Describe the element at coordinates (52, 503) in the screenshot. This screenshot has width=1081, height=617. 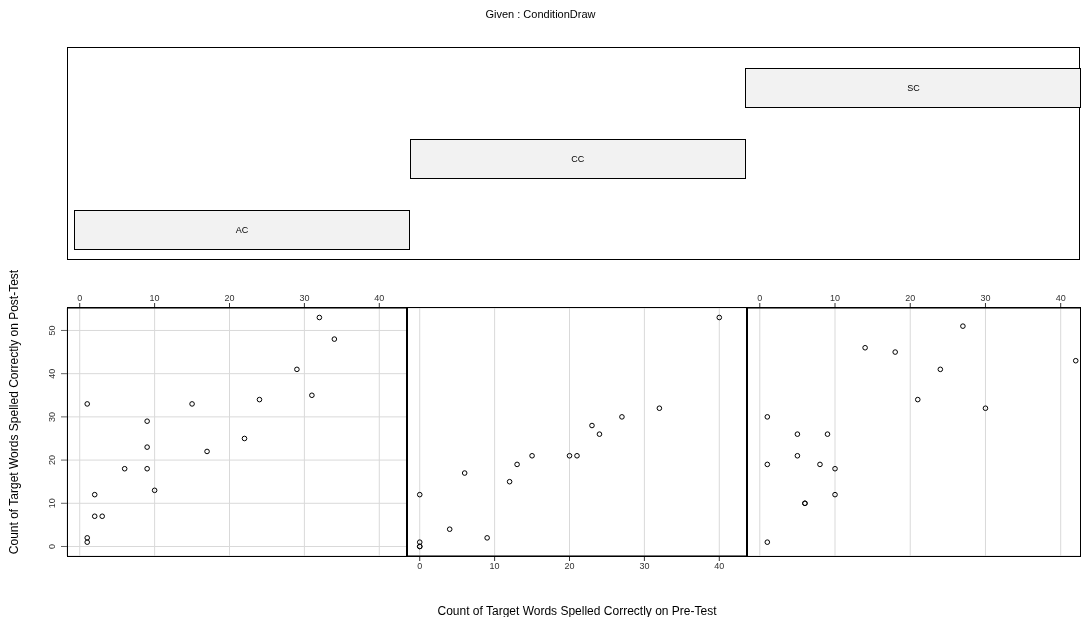
I see `y-tick-label: 10` at that location.